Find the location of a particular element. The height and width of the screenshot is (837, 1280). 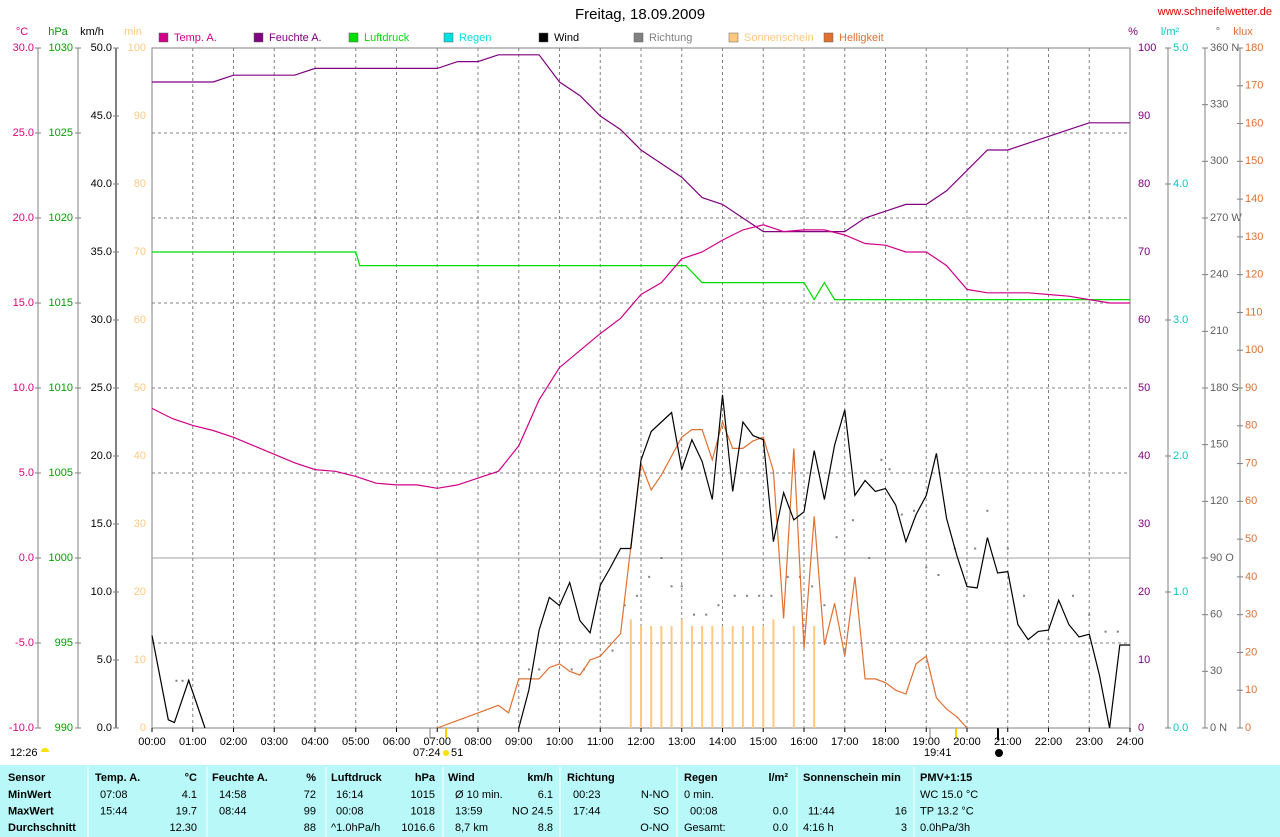

legend-label: Feuchte A. is located at coordinates (295, 38).